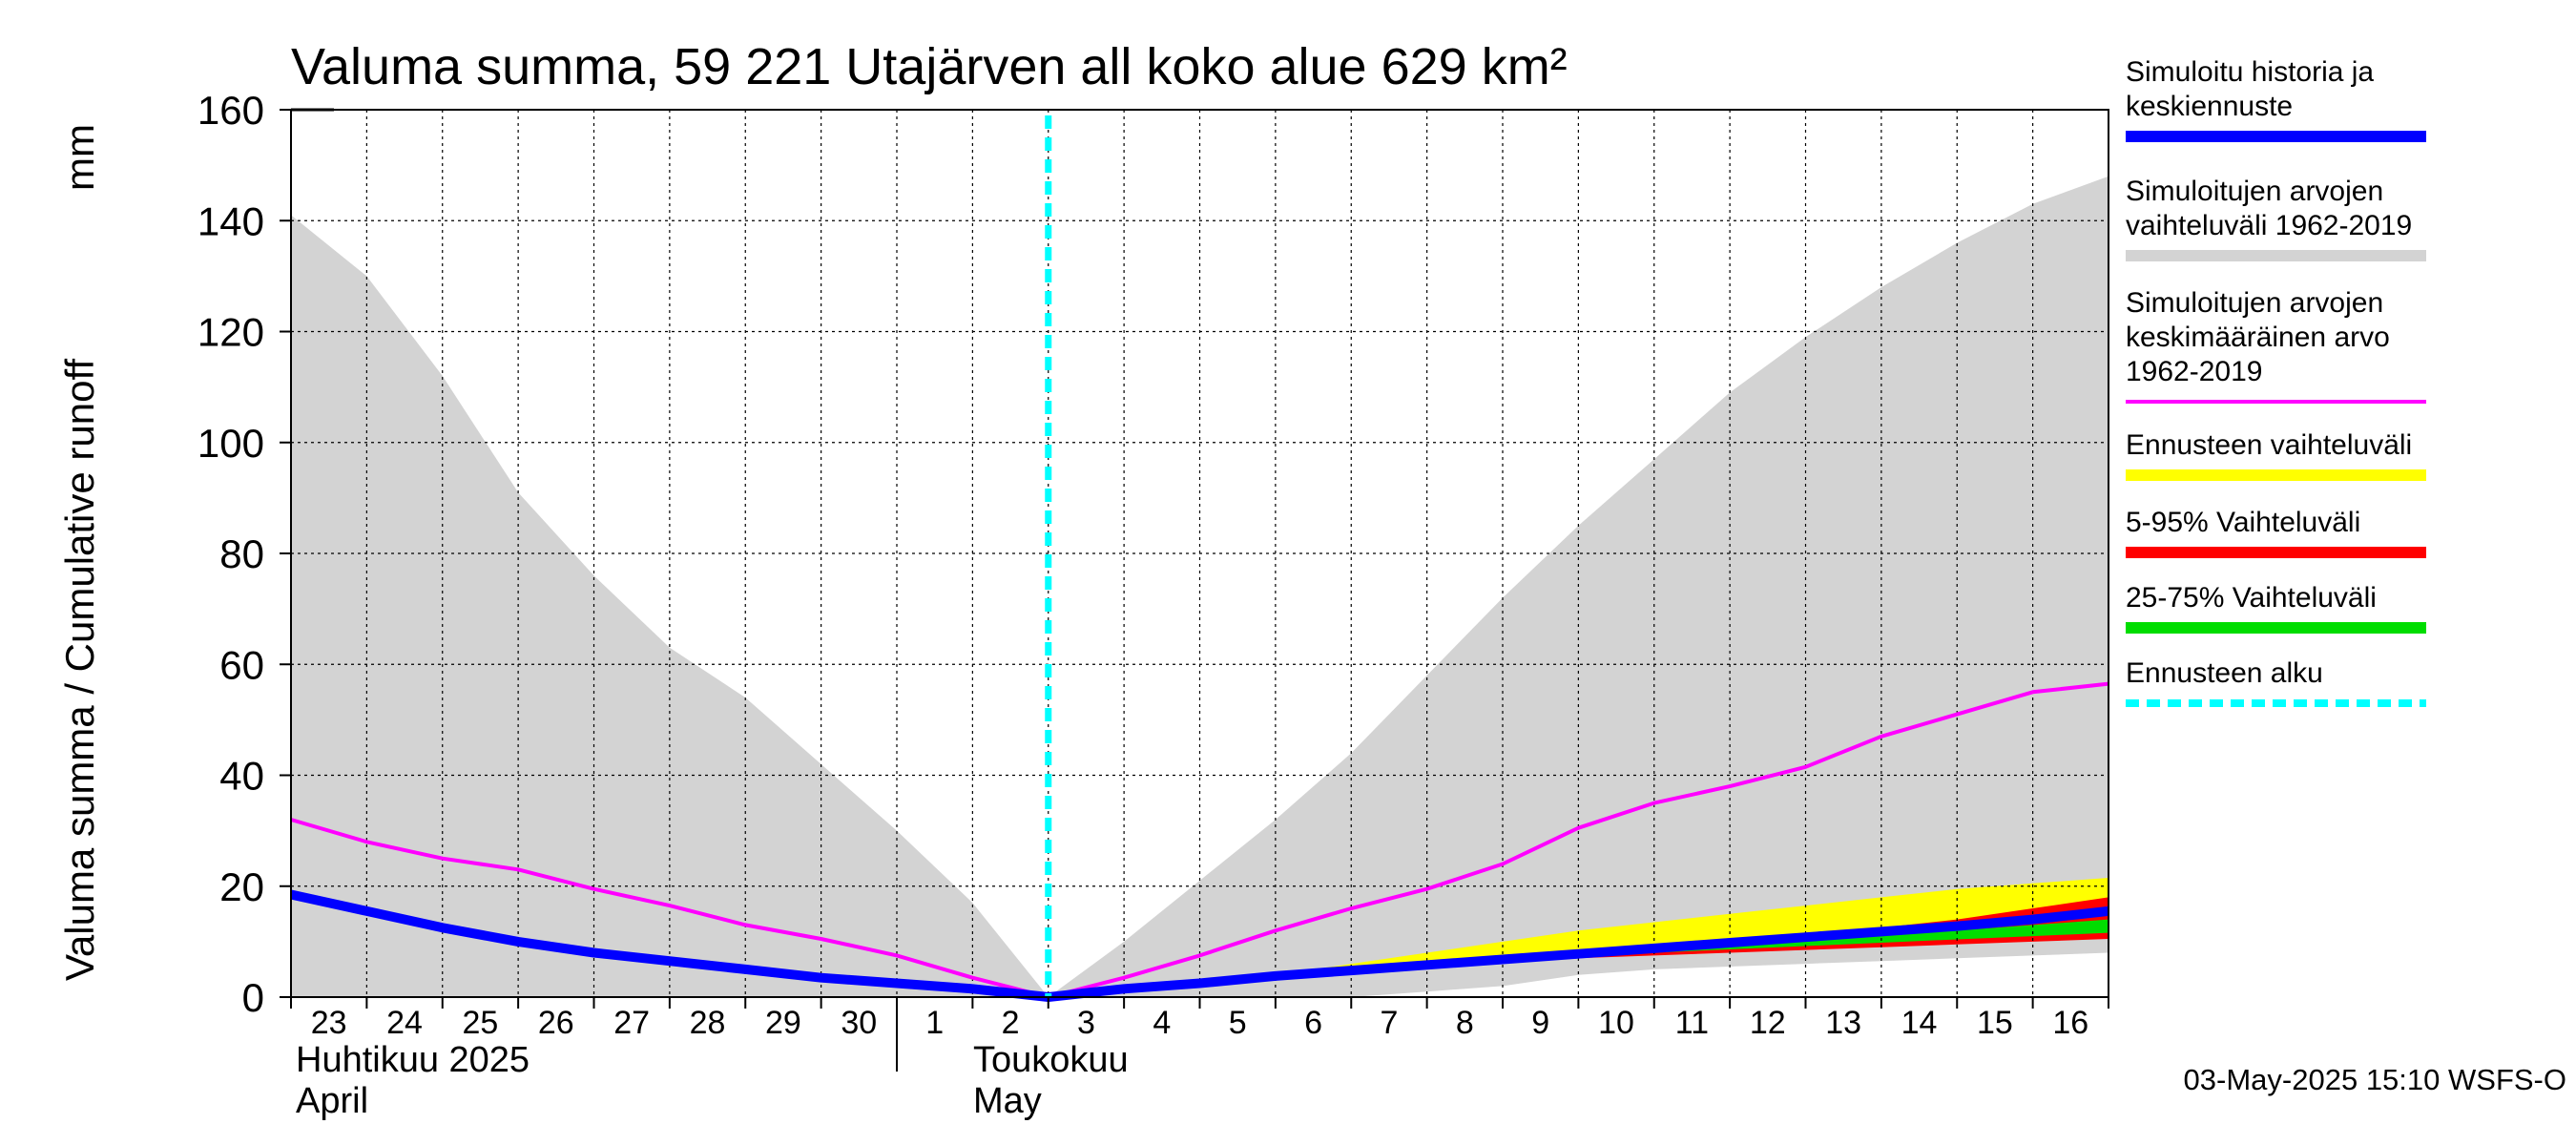 This screenshot has height=1145, width=2576. I want to click on legend-label: 5-95% Vaihteluväli, so click(2243, 522).